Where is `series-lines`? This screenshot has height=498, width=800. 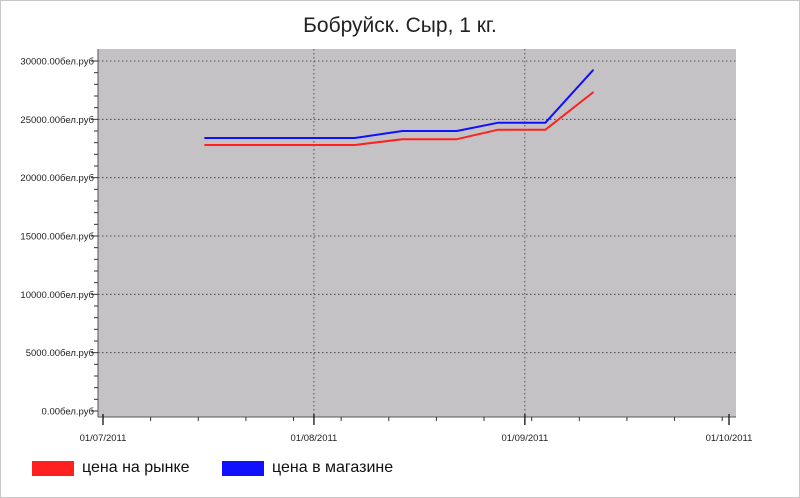 series-lines is located at coordinates (399, 107).